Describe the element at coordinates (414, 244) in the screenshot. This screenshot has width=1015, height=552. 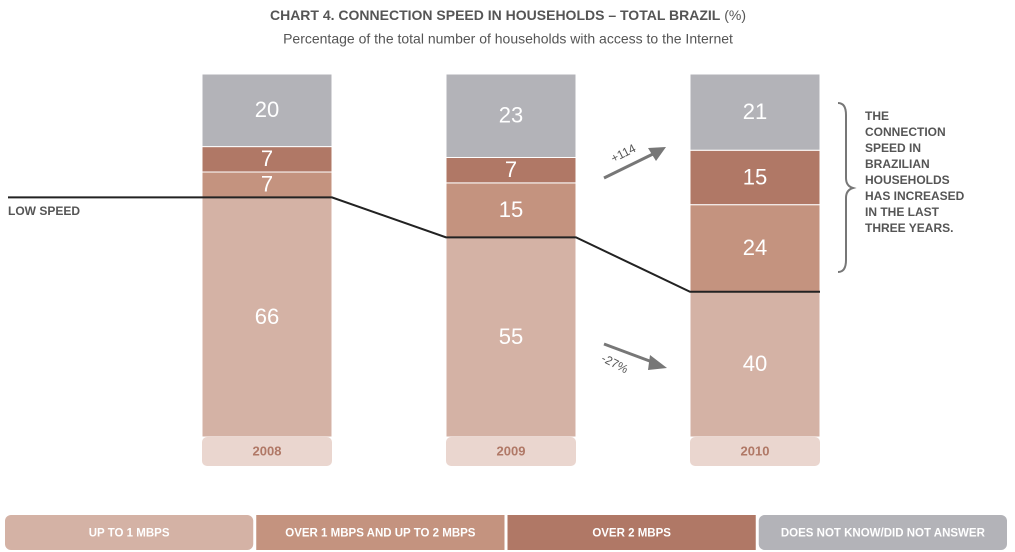
I see `low-speed-line` at that location.